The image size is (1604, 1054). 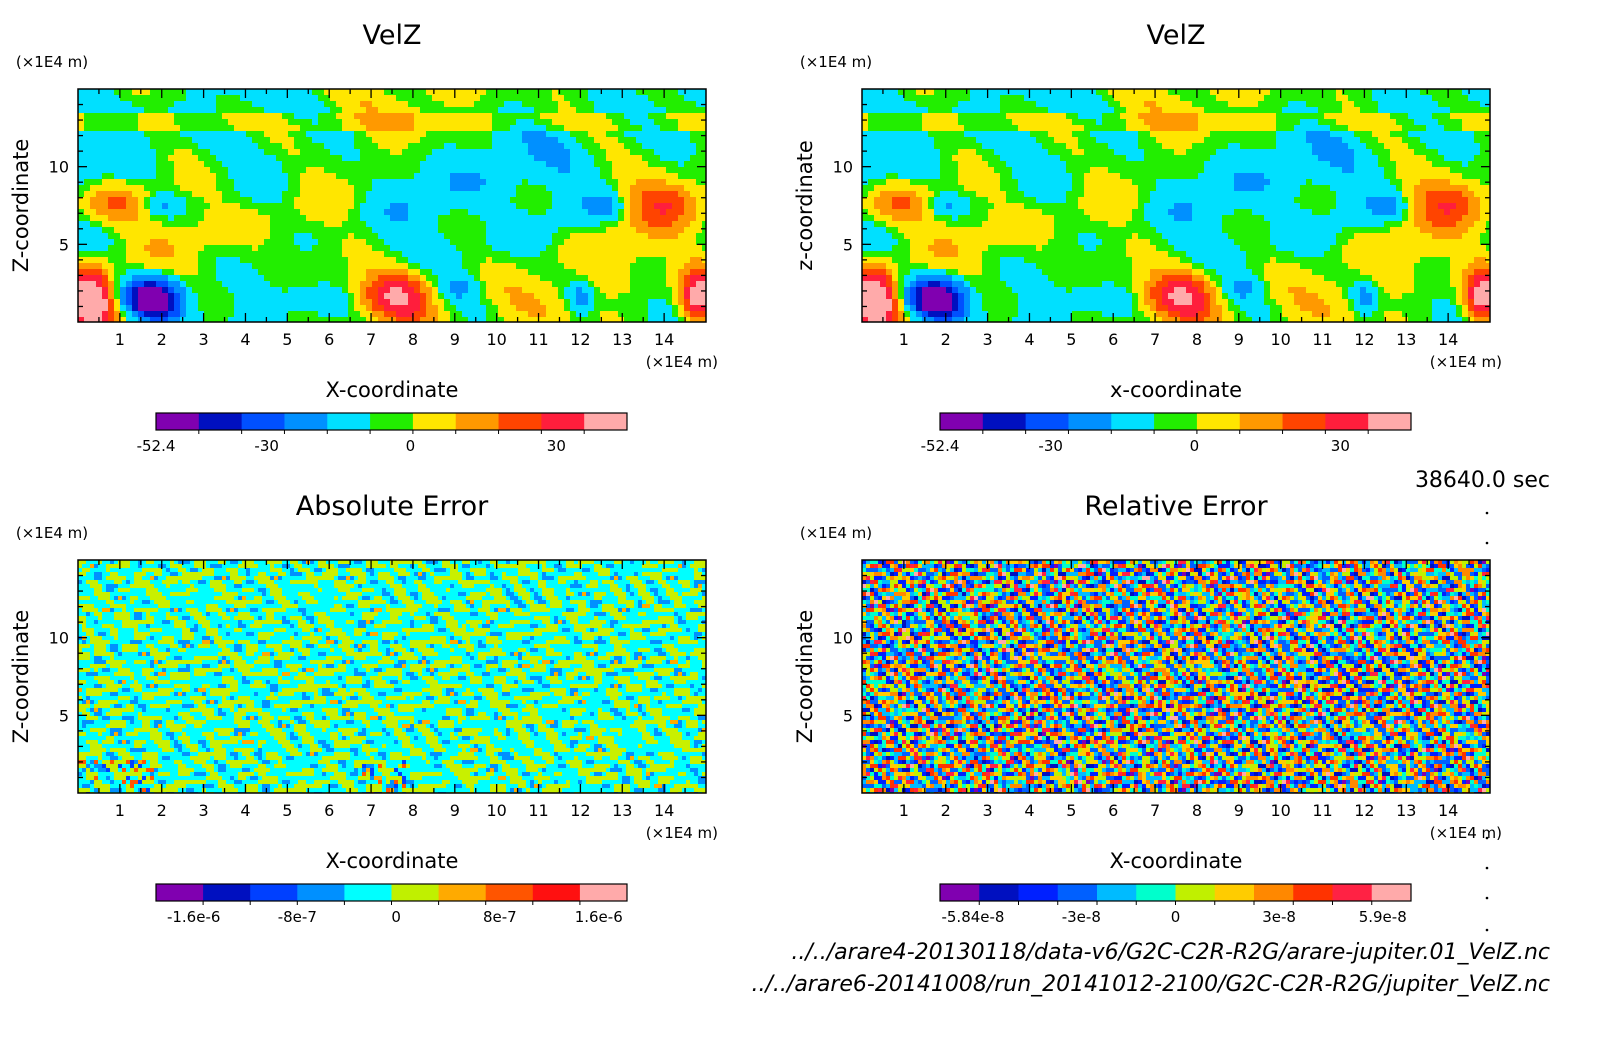 I want to click on colorbar: -5.84e-8 -3e-8 0 3e-8 5.9e-8, so click(x=1175, y=904).